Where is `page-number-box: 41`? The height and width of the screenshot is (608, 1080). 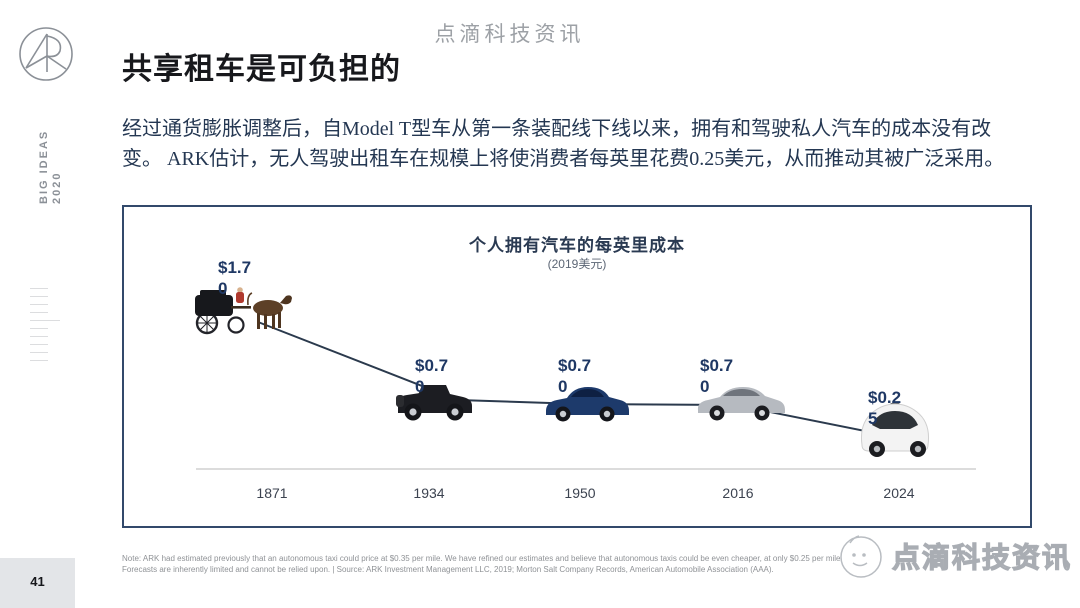
page-number-box: 41 is located at coordinates (37, 583).